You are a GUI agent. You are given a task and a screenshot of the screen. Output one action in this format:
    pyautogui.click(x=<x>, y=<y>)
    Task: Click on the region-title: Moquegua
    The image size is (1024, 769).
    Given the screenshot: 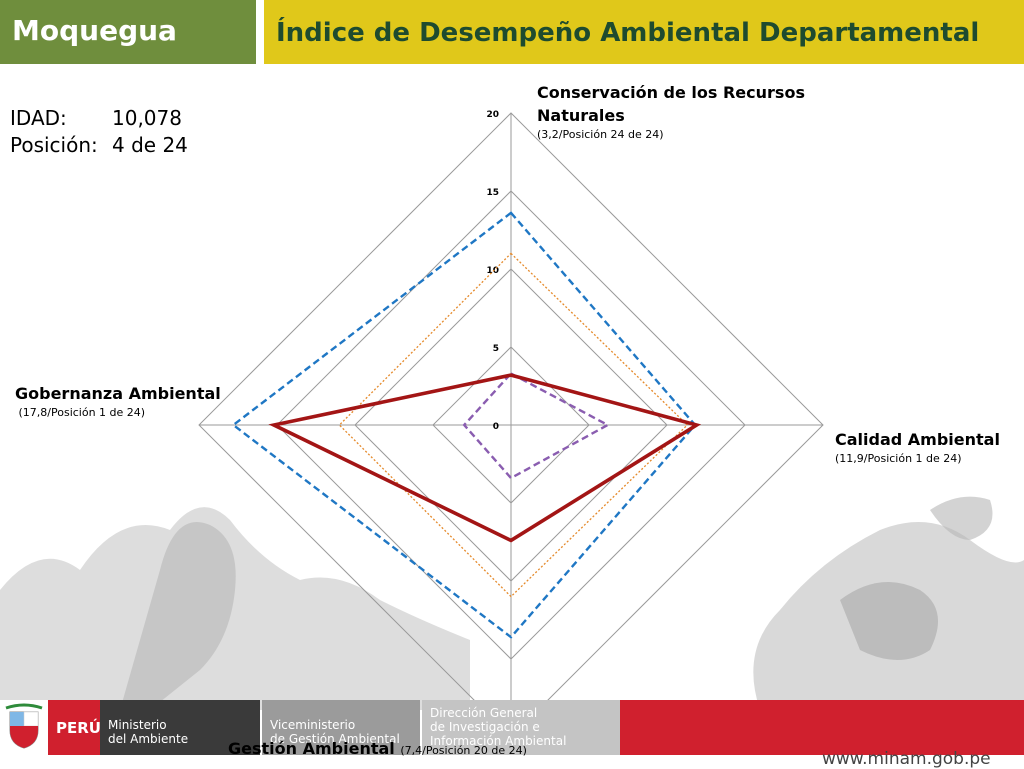 What is the action you would take?
    pyautogui.click(x=128, y=32)
    